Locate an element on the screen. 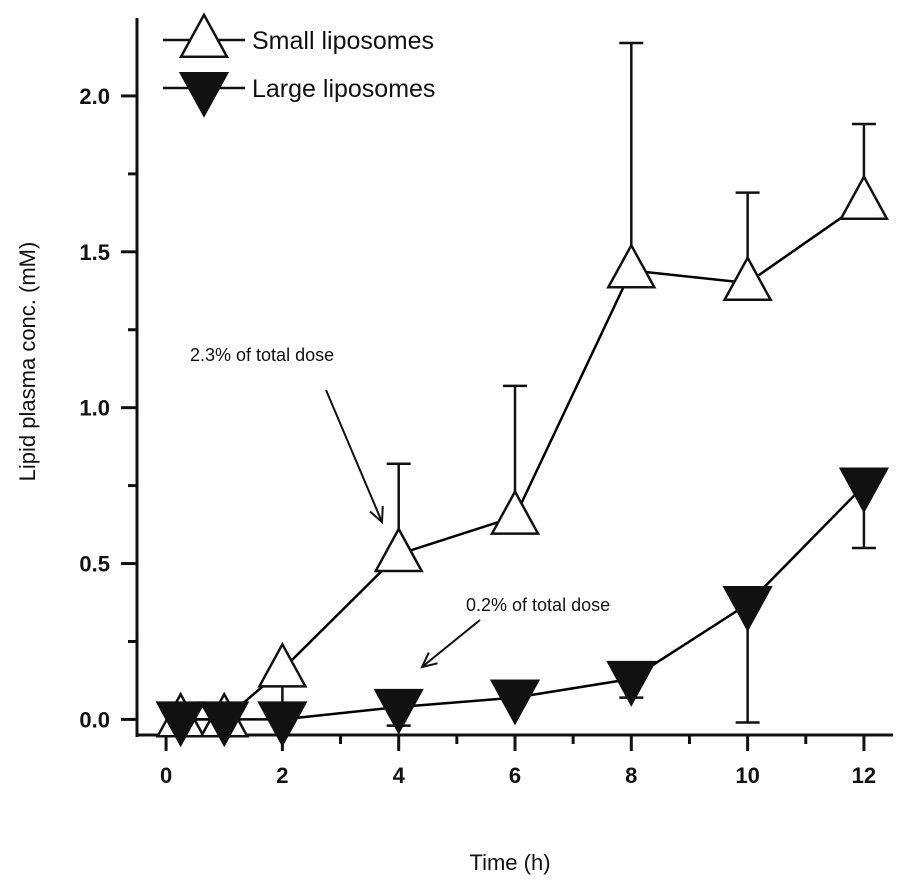  x-tick-label: 2 is located at coordinates (282, 775).